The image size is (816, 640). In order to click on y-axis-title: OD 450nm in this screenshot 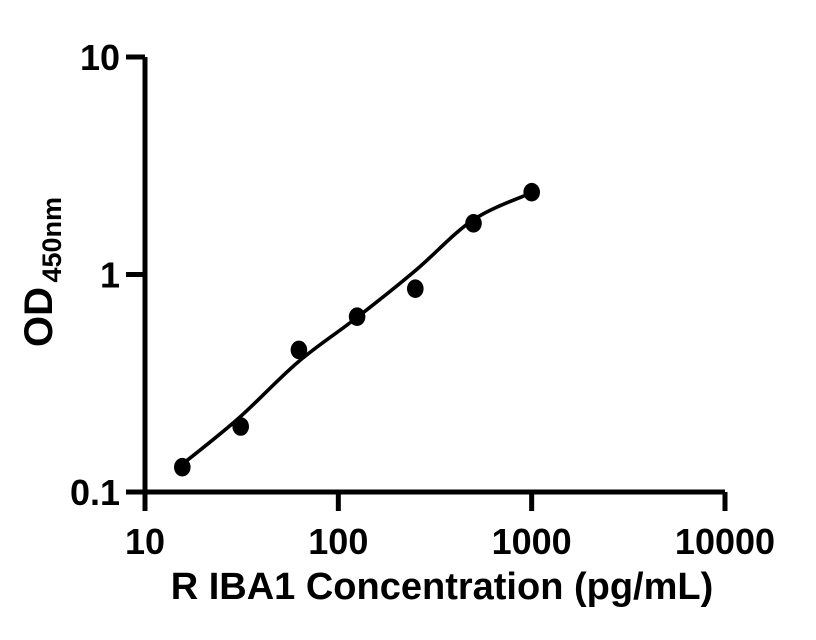, I will do `click(42, 272)`.